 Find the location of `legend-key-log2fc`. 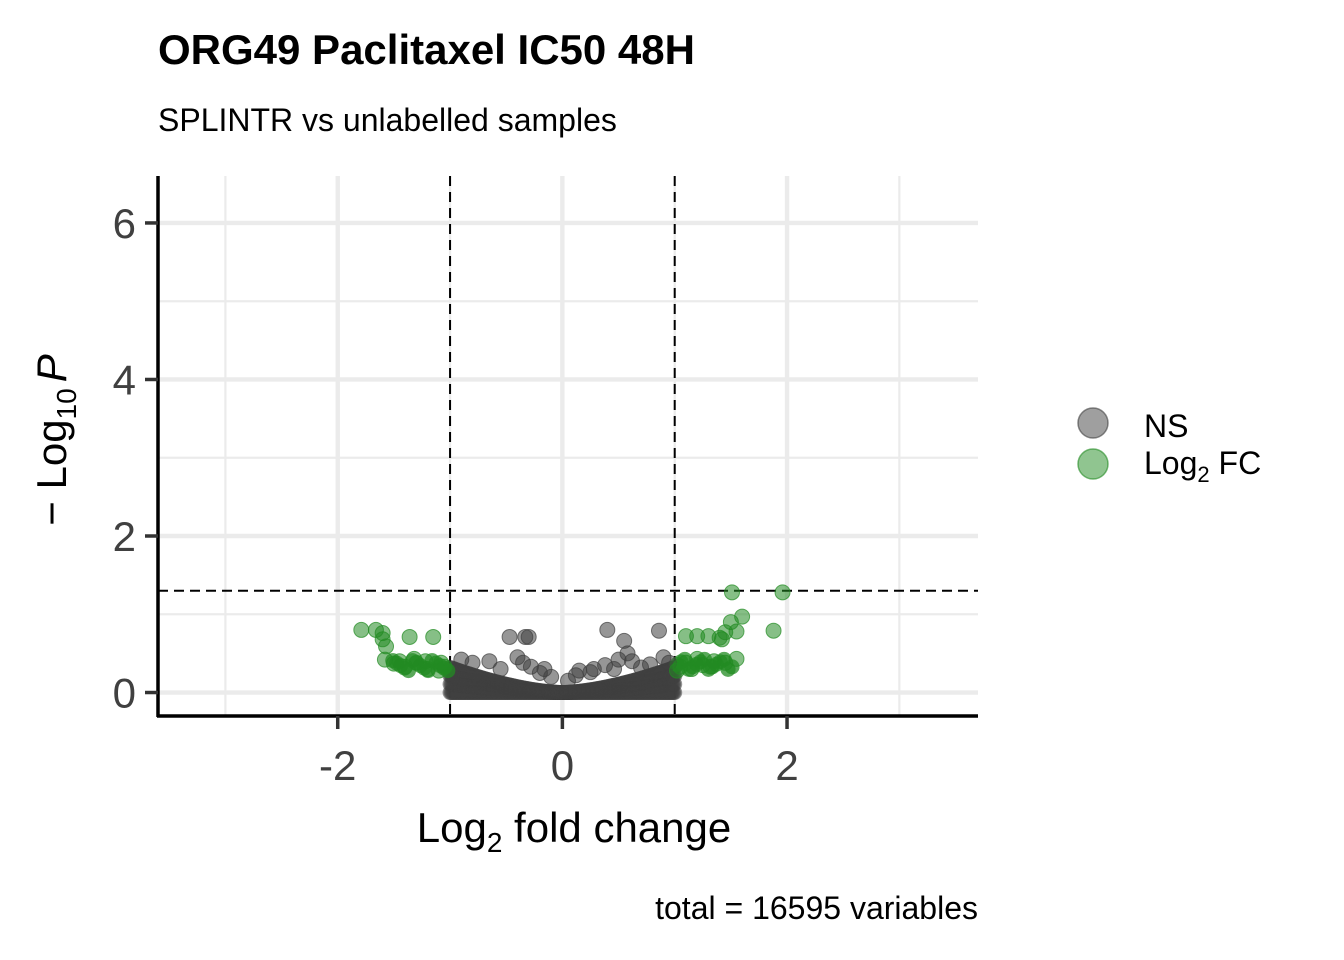

legend-key-log2fc is located at coordinates (1093, 464).